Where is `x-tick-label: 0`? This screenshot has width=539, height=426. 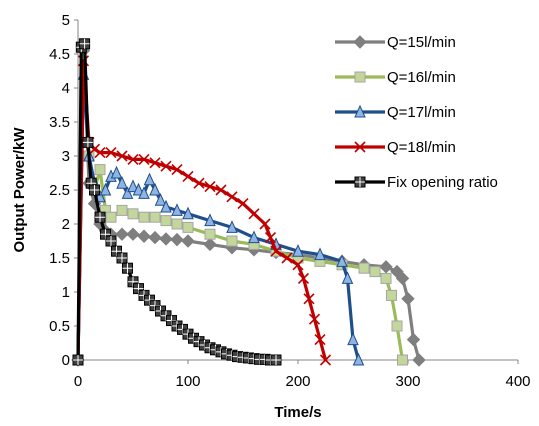 x-tick-label: 0 is located at coordinates (78, 381).